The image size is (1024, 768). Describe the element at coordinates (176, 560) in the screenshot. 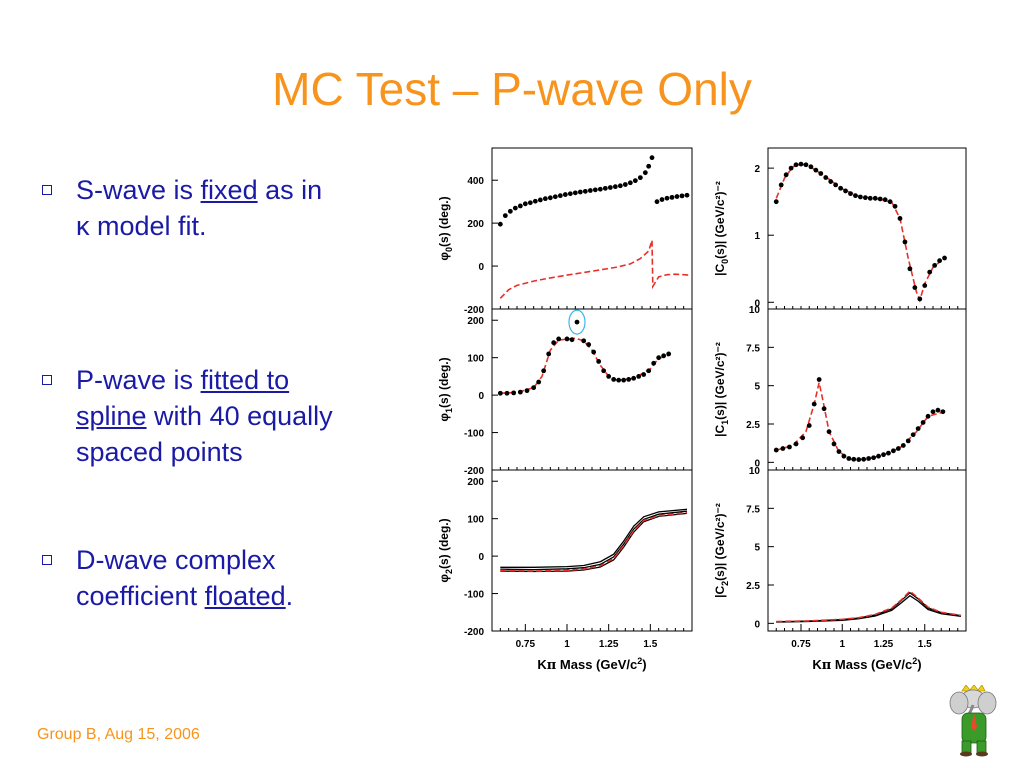

I see `bullet-text: D-wave complex` at that location.